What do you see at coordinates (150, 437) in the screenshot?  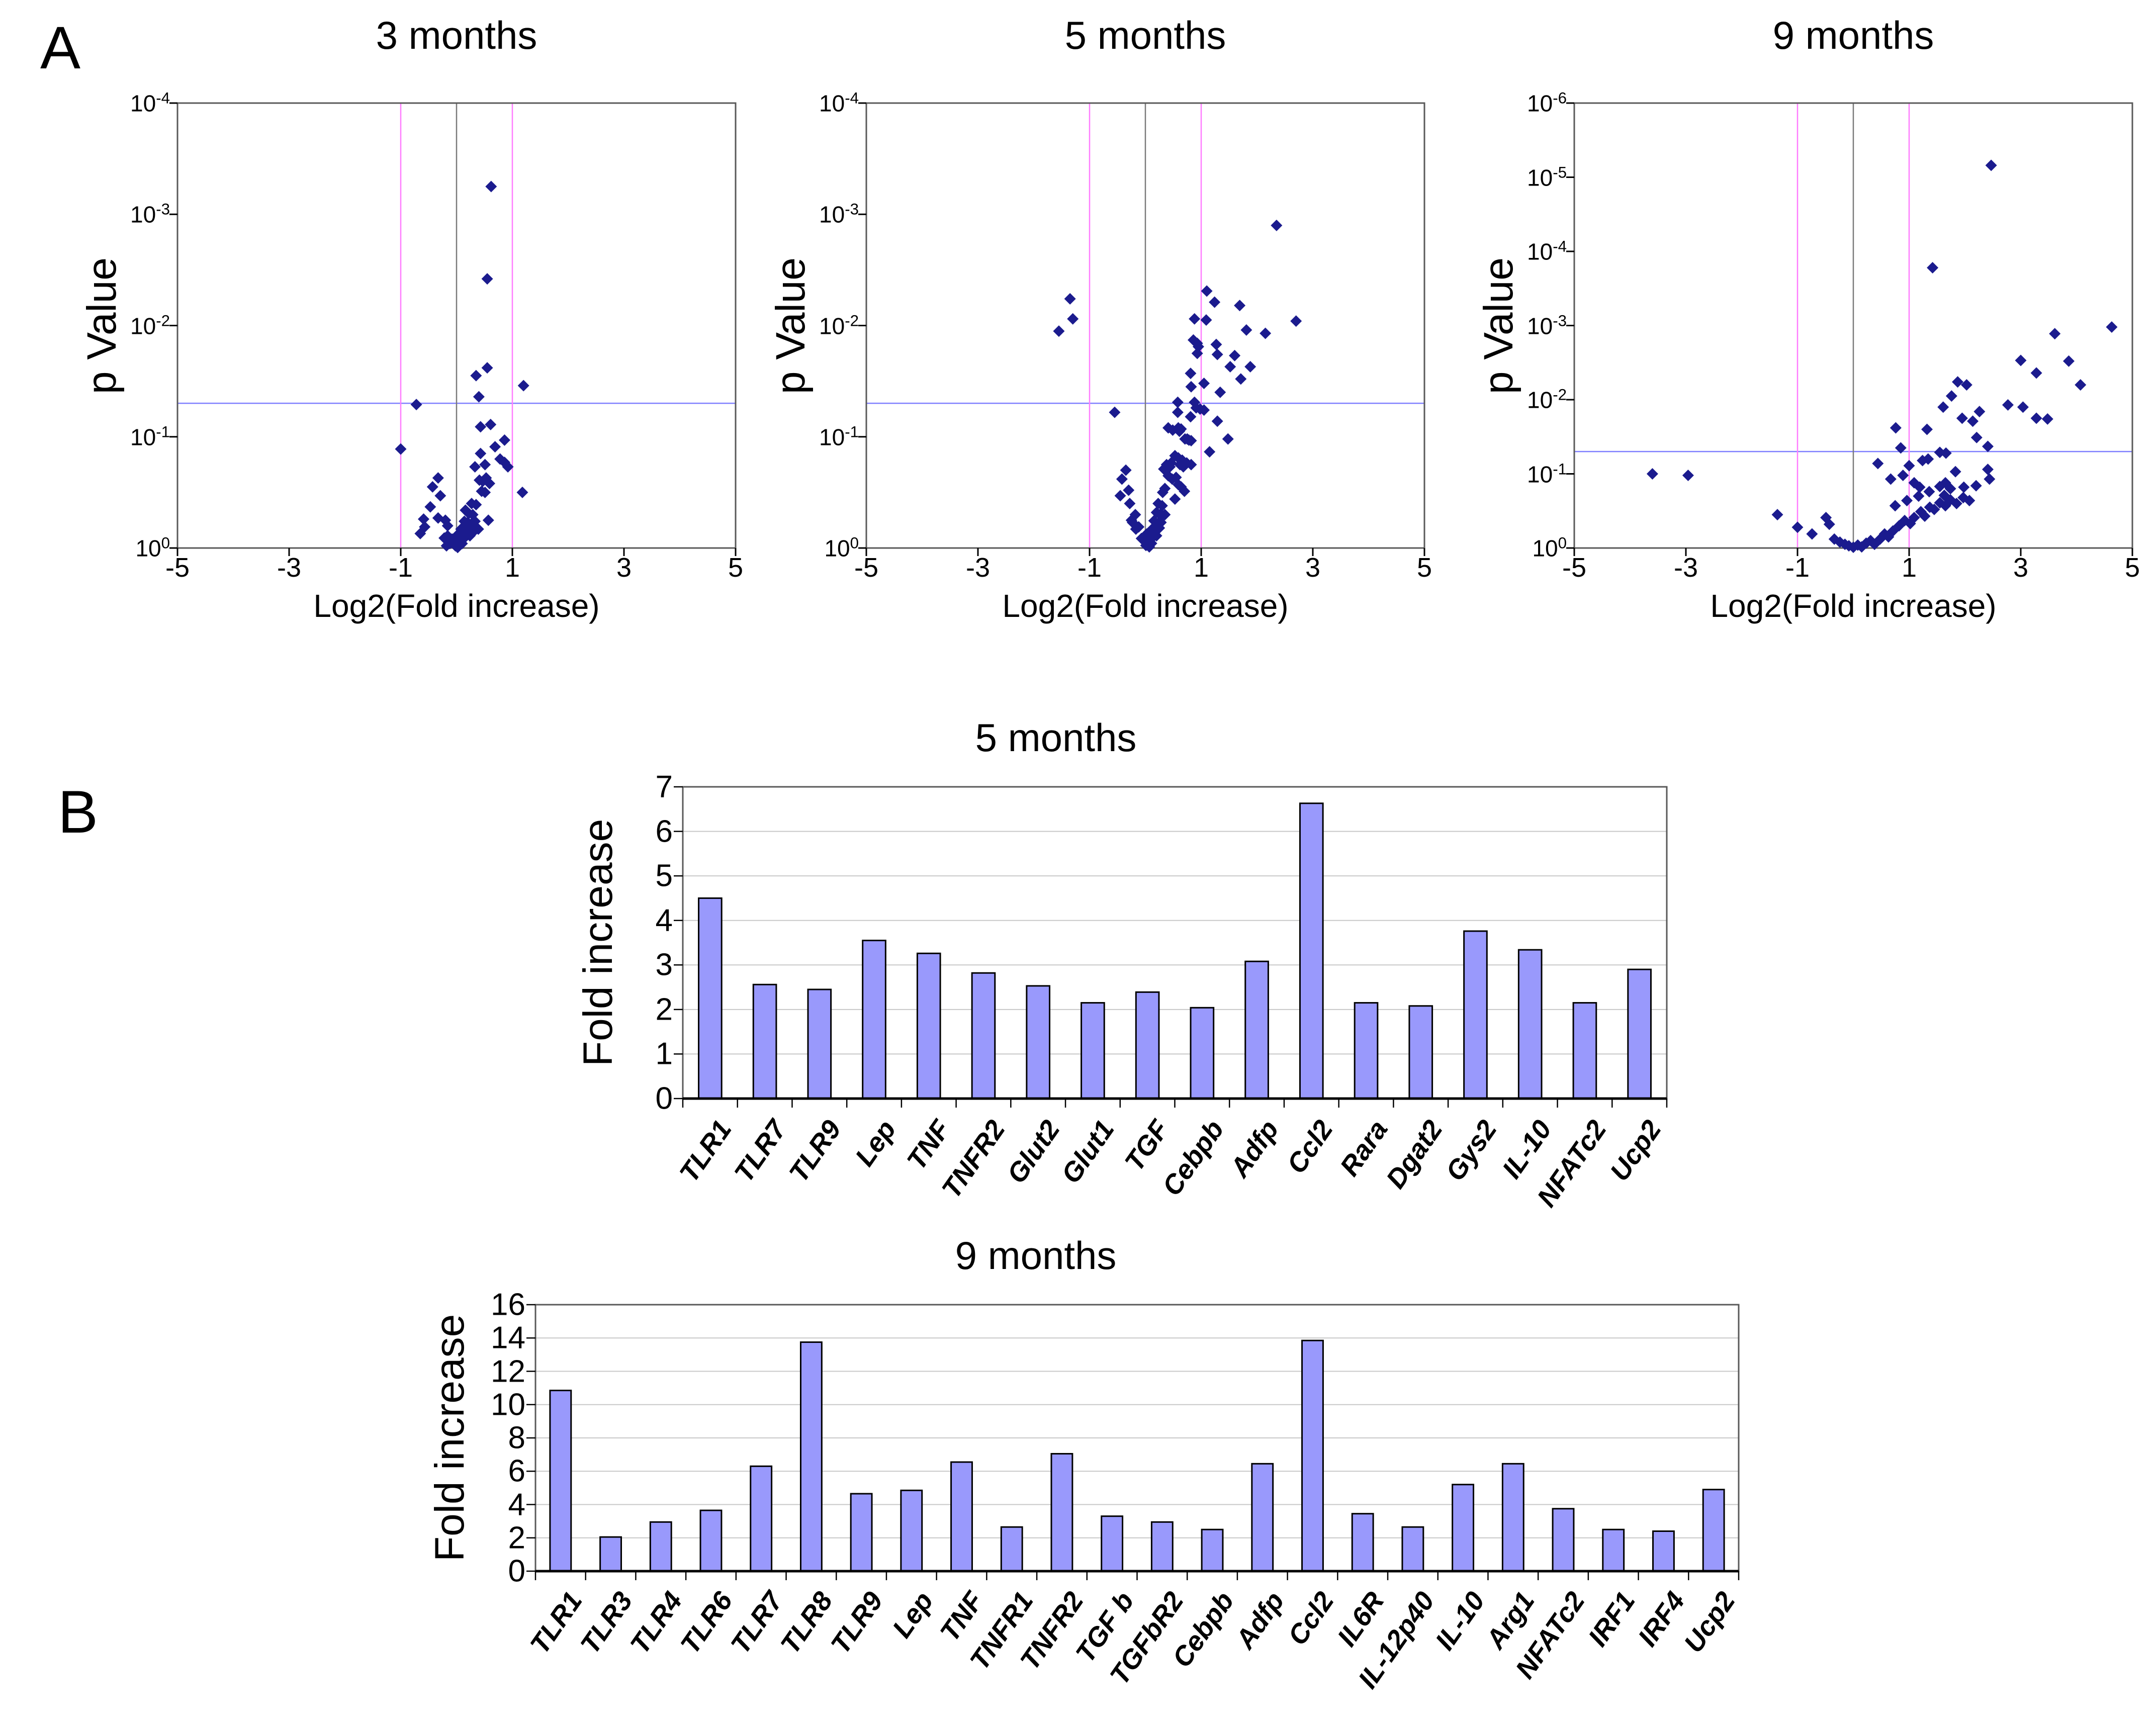 I see `y-tick-label: 10⁻¹` at bounding box center [150, 437].